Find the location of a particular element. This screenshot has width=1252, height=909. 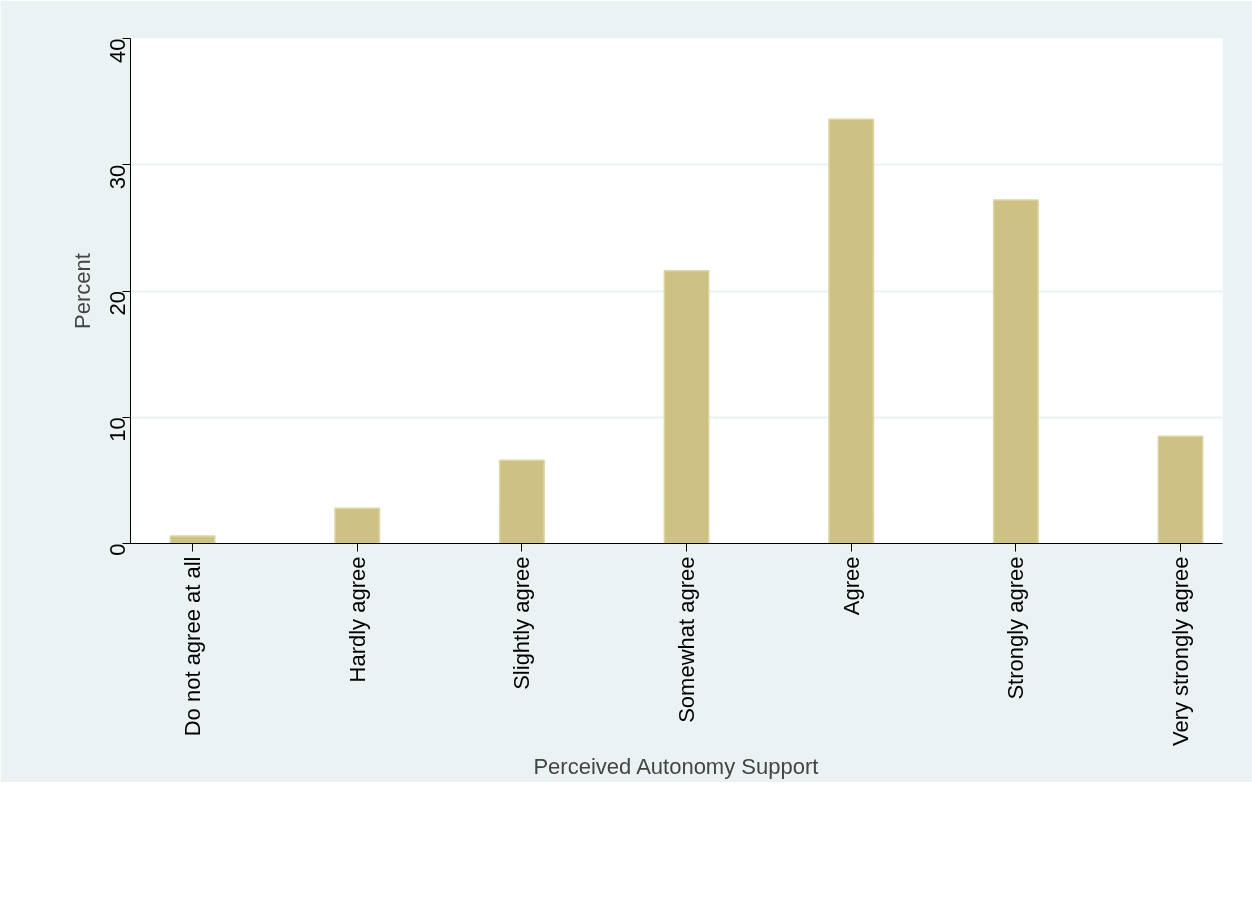

x-tick-label: Very strongly agree is located at coordinates (1181, 651).